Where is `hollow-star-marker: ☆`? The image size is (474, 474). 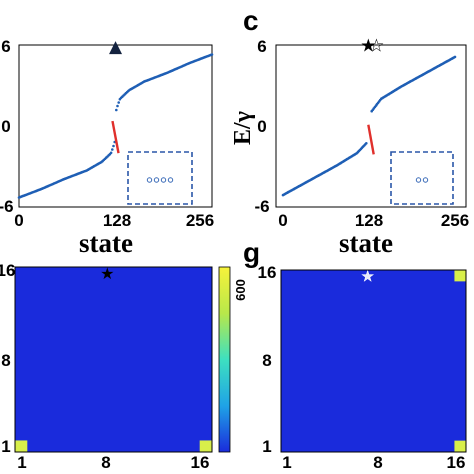 hollow-star-marker: ☆ is located at coordinates (376, 46).